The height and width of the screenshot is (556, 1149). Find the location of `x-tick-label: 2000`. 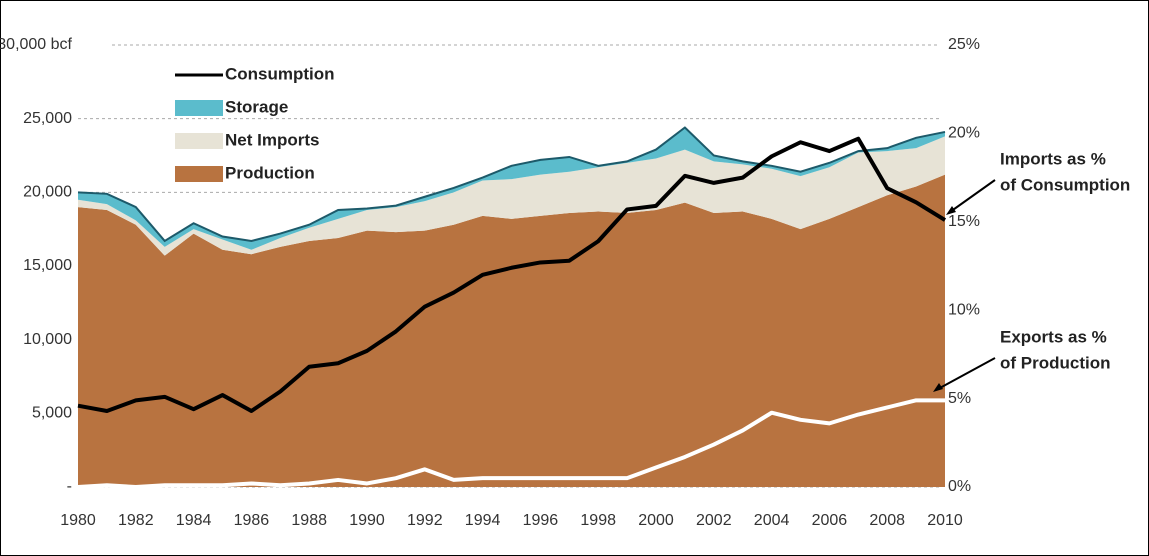

x-tick-label: 2000 is located at coordinates (656, 520).